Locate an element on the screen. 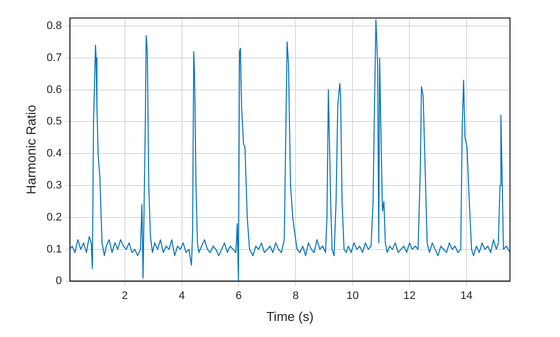  x-tick-label: 12 is located at coordinates (409, 296).